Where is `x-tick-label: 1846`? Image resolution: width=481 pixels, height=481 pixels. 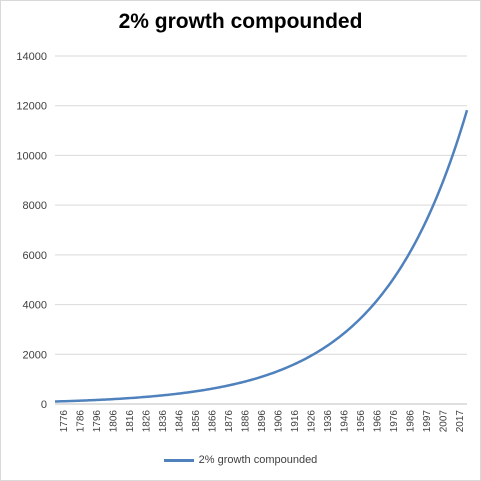 x-tick-label: 1846 is located at coordinates (180, 421).